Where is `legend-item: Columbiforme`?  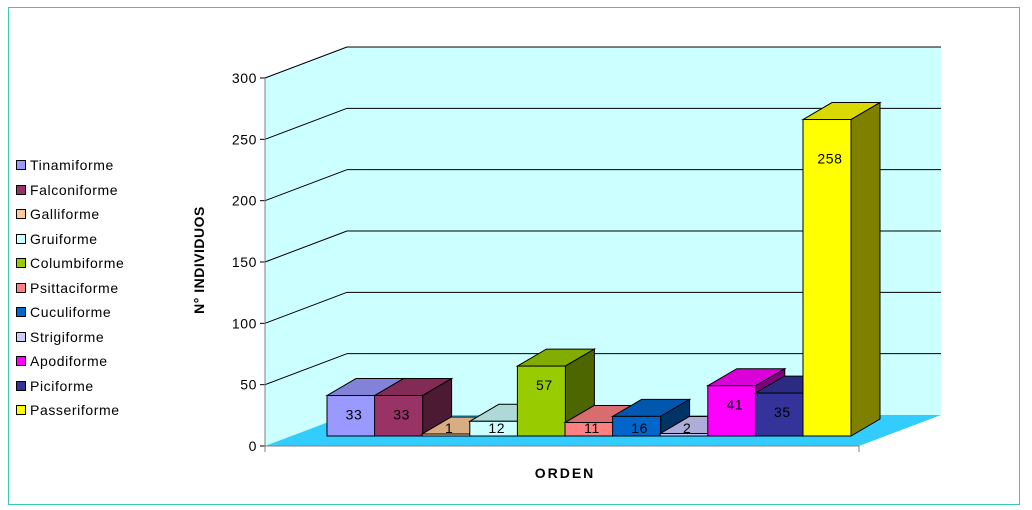 legend-item: Columbiforme is located at coordinates (70, 263).